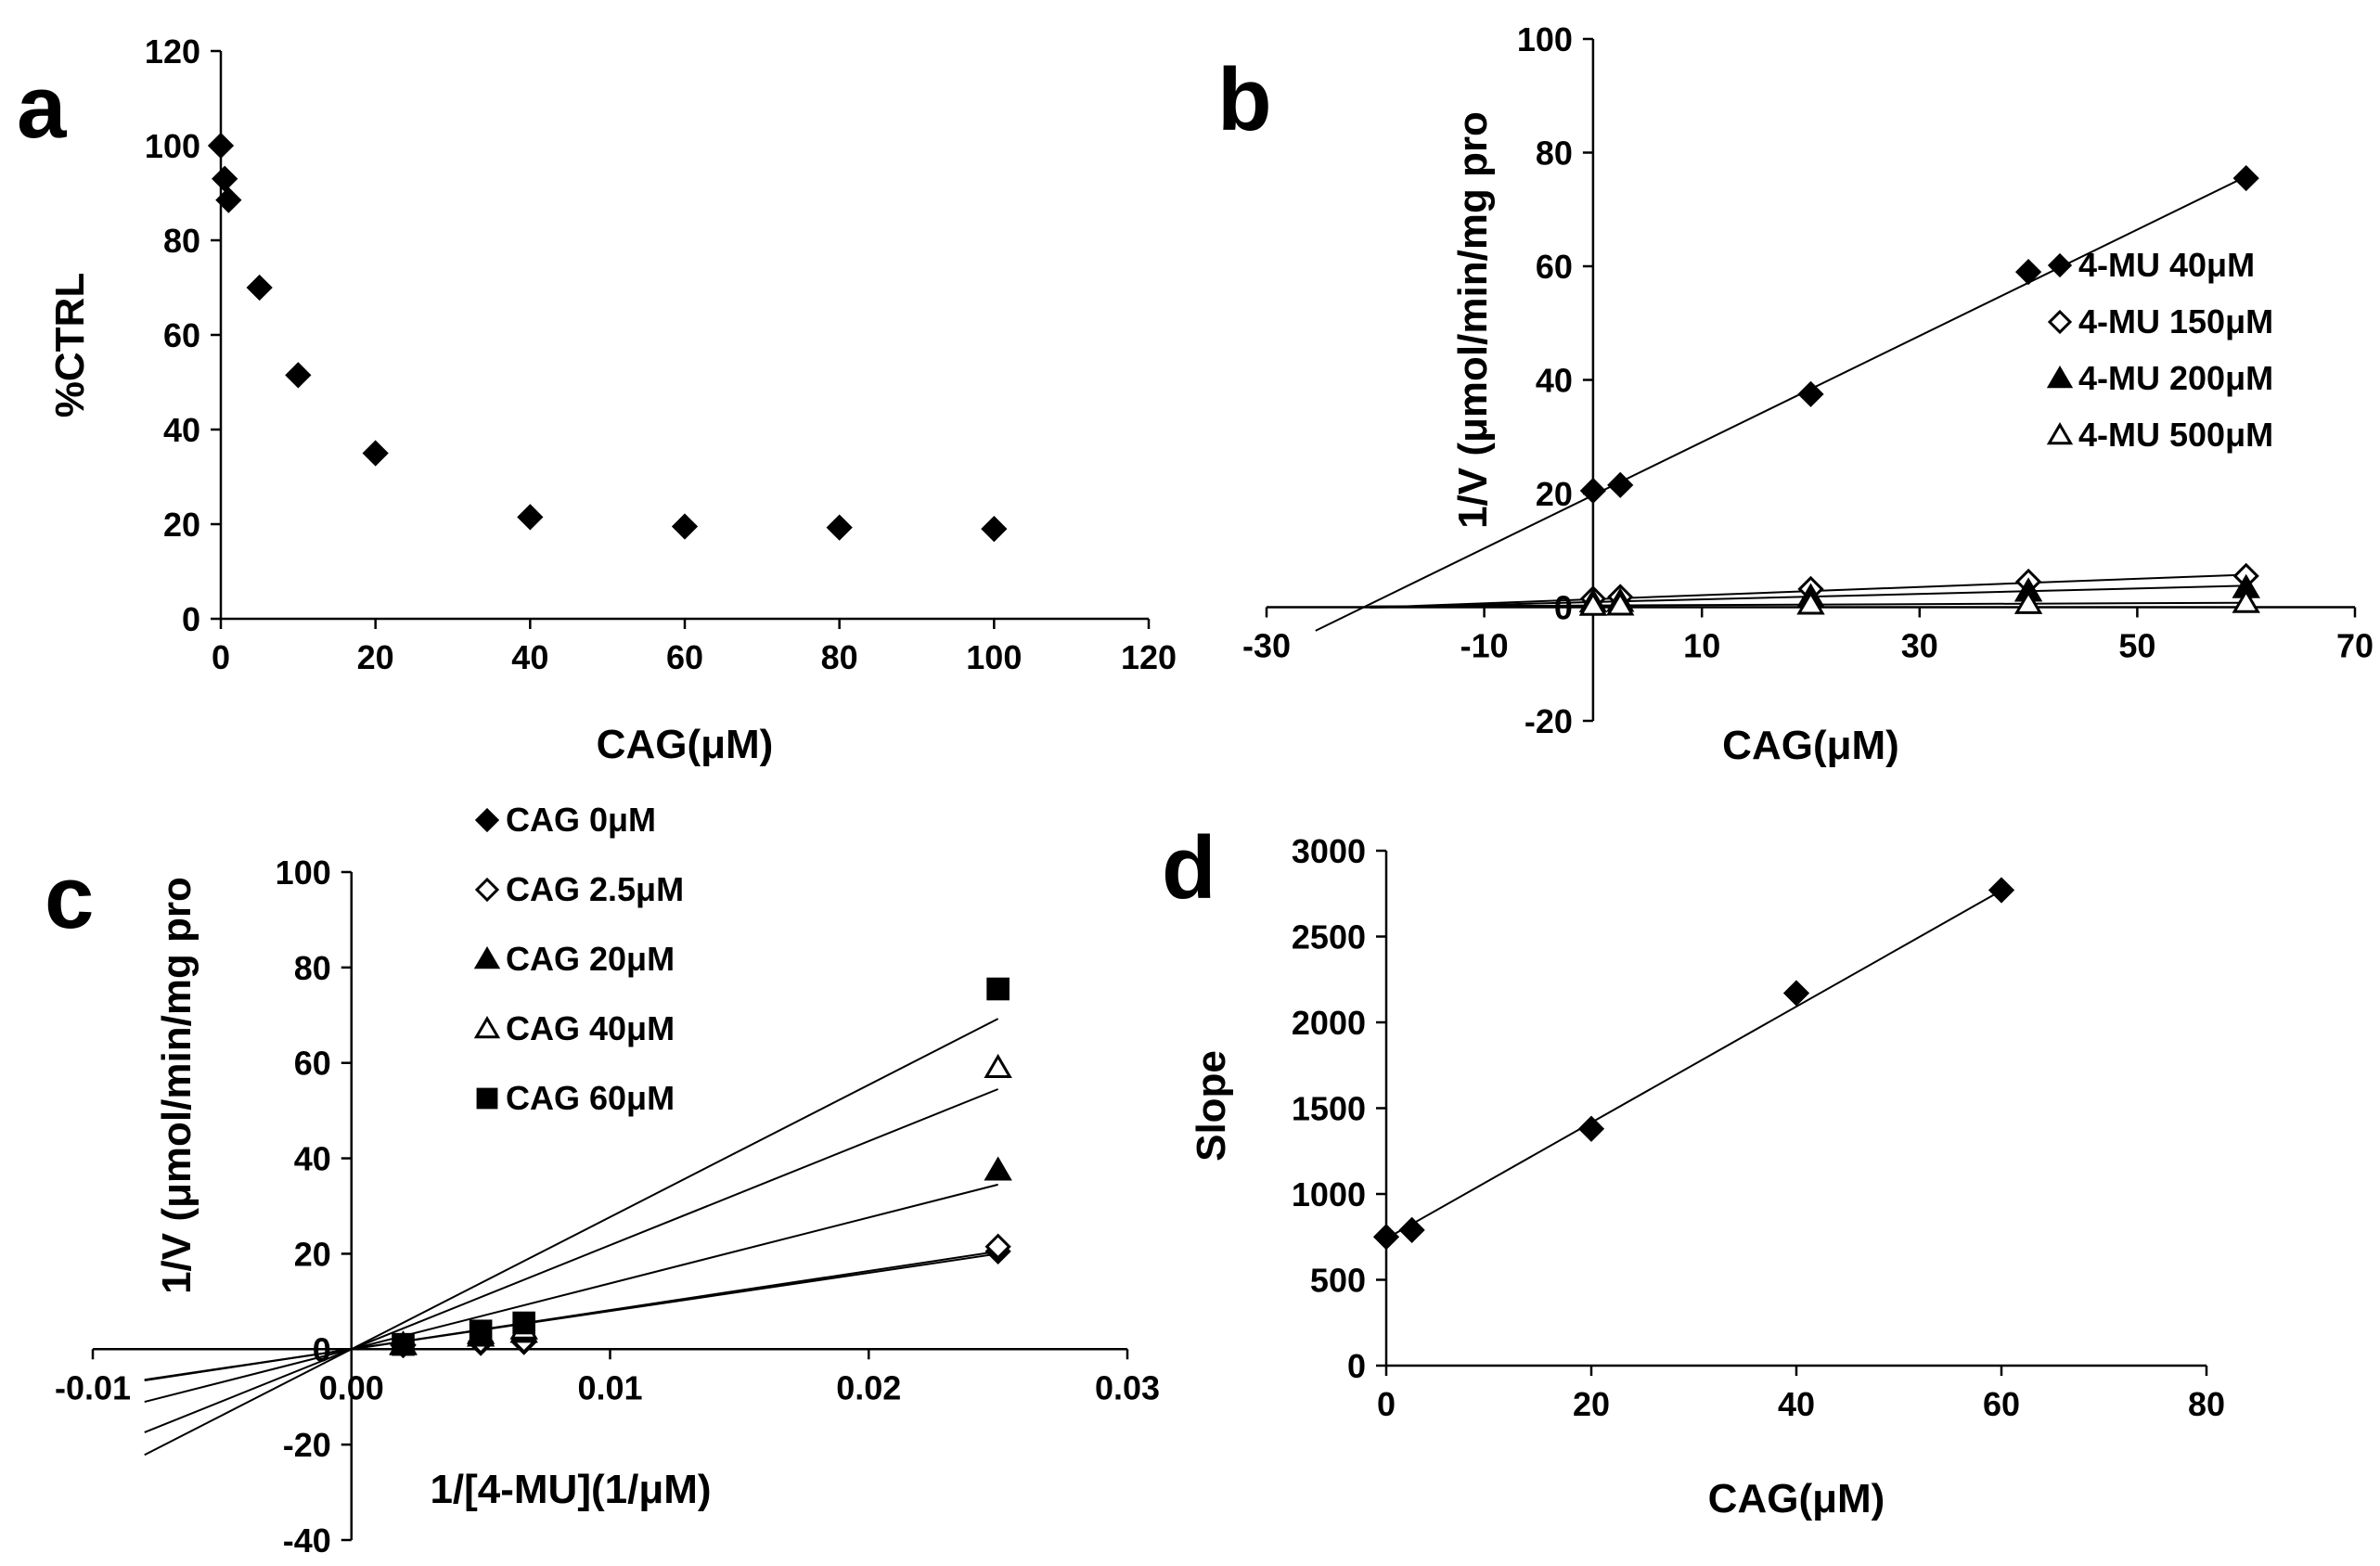  Describe the element at coordinates (1149, 657) in the screenshot. I see `x-tick-label: 120` at that location.